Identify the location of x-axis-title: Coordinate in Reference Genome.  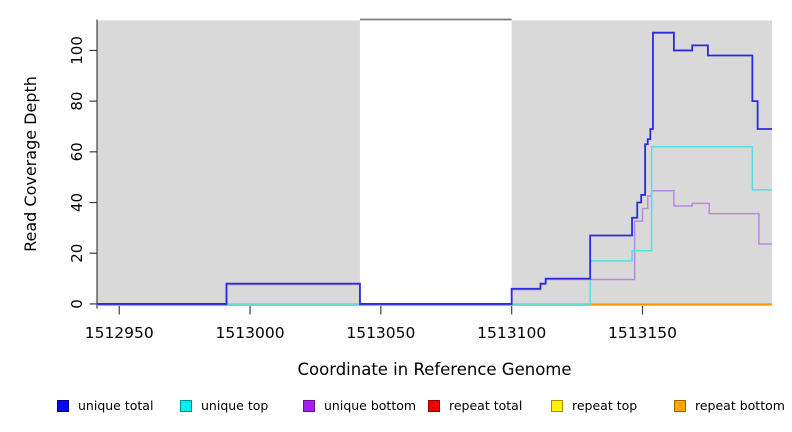
(434, 369).